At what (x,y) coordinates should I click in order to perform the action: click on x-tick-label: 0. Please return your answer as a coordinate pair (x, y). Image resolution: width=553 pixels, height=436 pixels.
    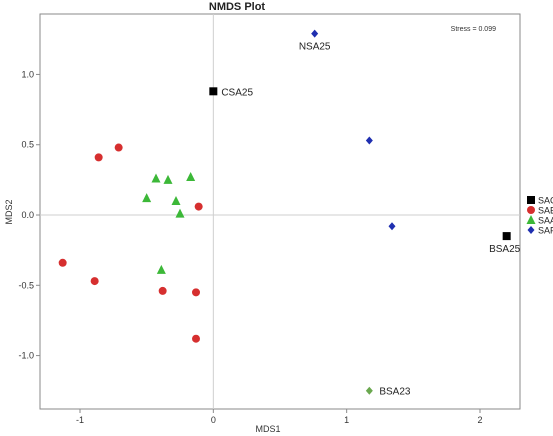
    Looking at the image, I should click on (213, 420).